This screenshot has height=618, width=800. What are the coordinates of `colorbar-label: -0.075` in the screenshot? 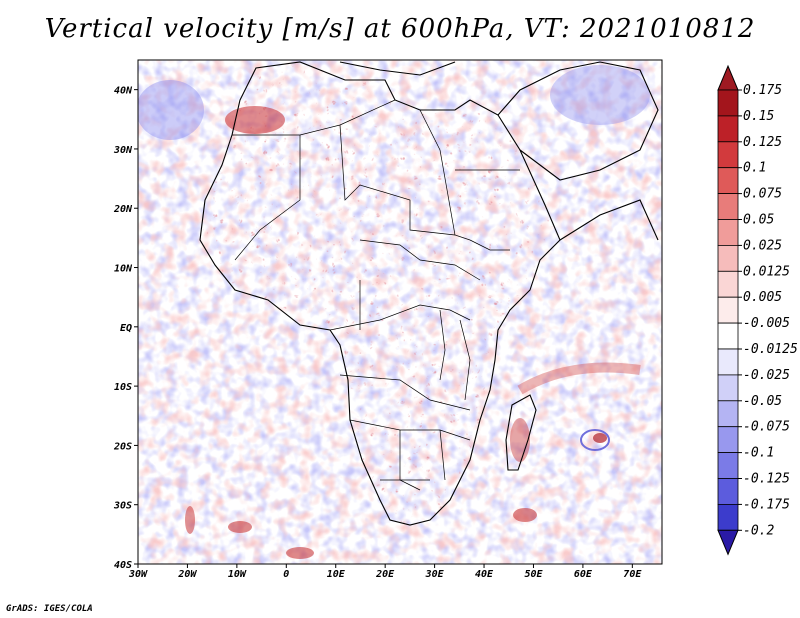 It's located at (766, 427).